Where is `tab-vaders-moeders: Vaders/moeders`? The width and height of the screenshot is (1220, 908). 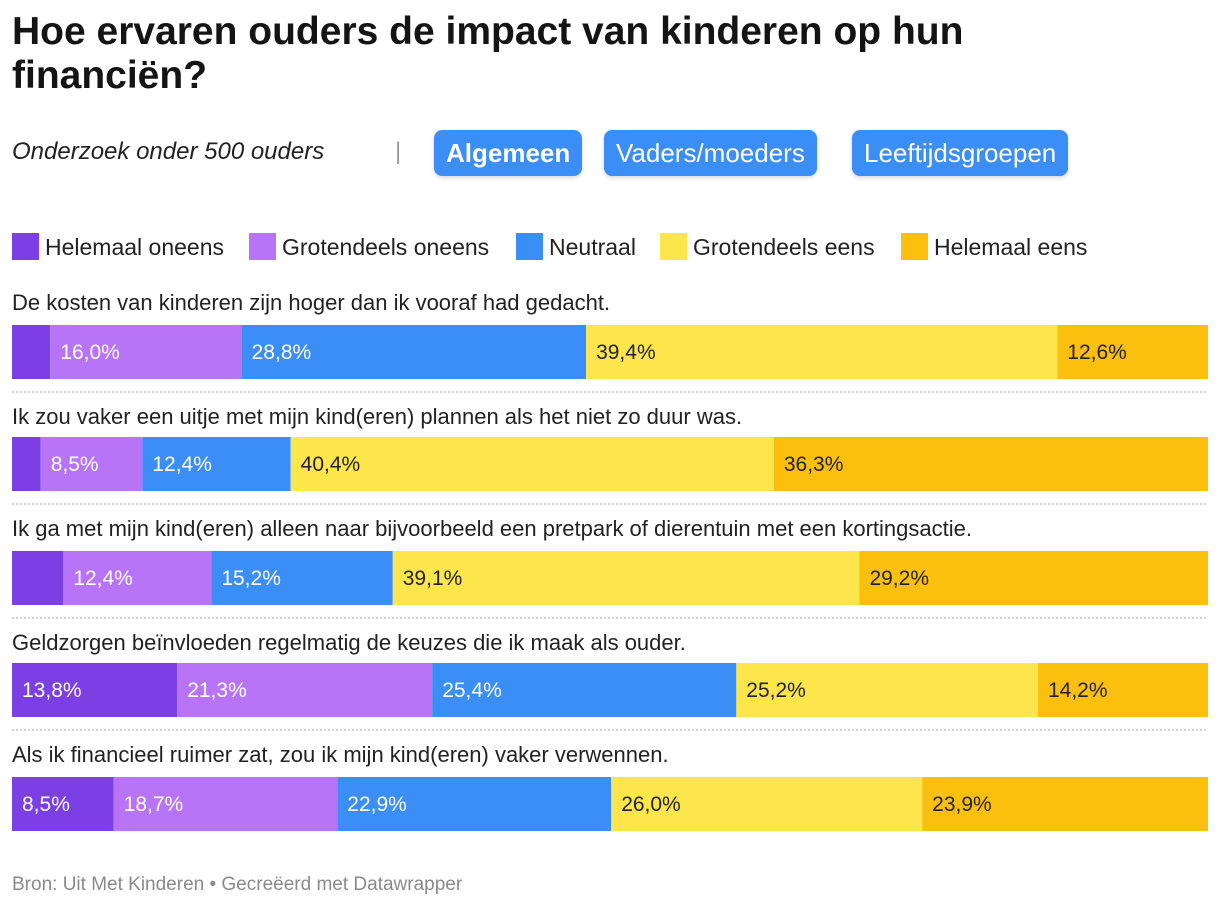
tab-vaders-moeders: Vaders/moeders is located at coordinates (710, 153).